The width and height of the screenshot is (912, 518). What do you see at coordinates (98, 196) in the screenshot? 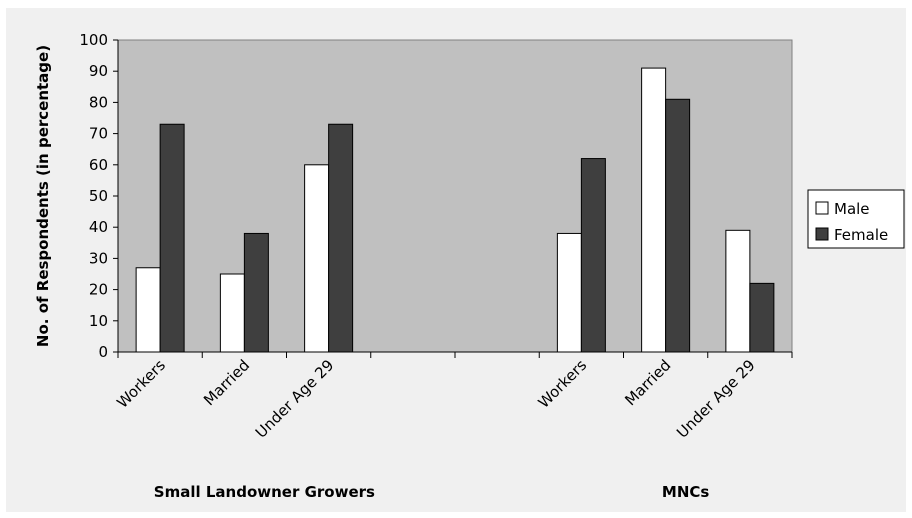
I see `y-tick-label: 50` at bounding box center [98, 196].